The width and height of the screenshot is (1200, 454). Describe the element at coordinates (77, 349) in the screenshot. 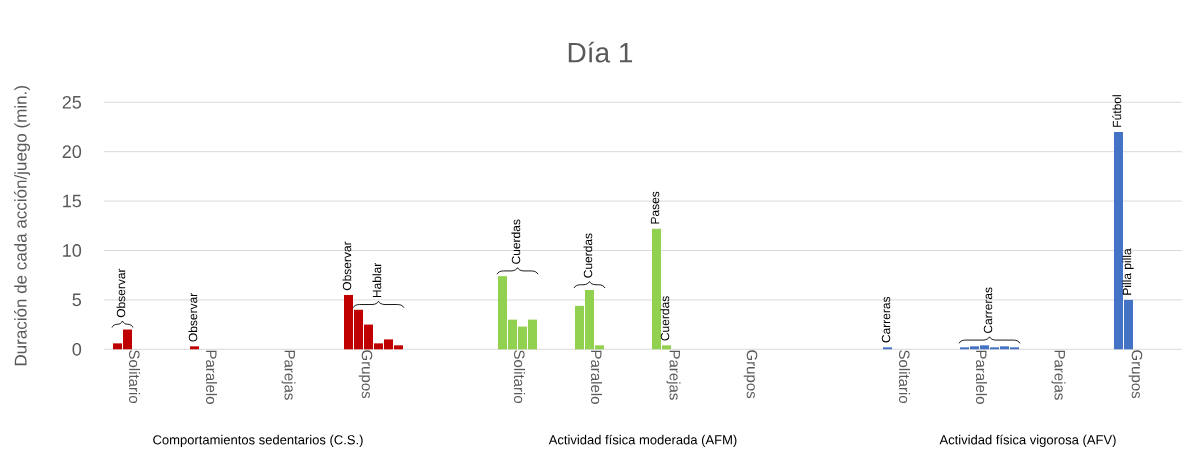

I see `y-tick-label: 0` at that location.